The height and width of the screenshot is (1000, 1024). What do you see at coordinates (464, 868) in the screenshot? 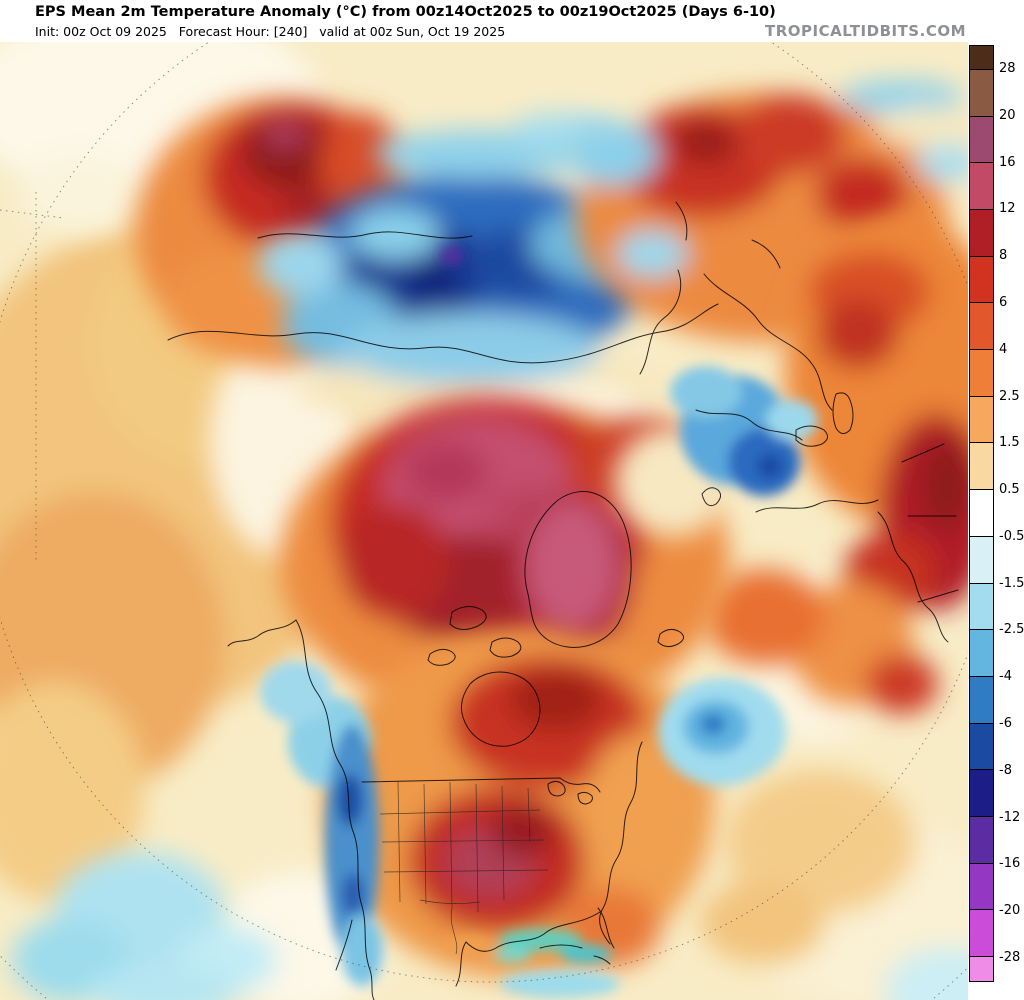
I see `us-state-borders` at bounding box center [464, 868].